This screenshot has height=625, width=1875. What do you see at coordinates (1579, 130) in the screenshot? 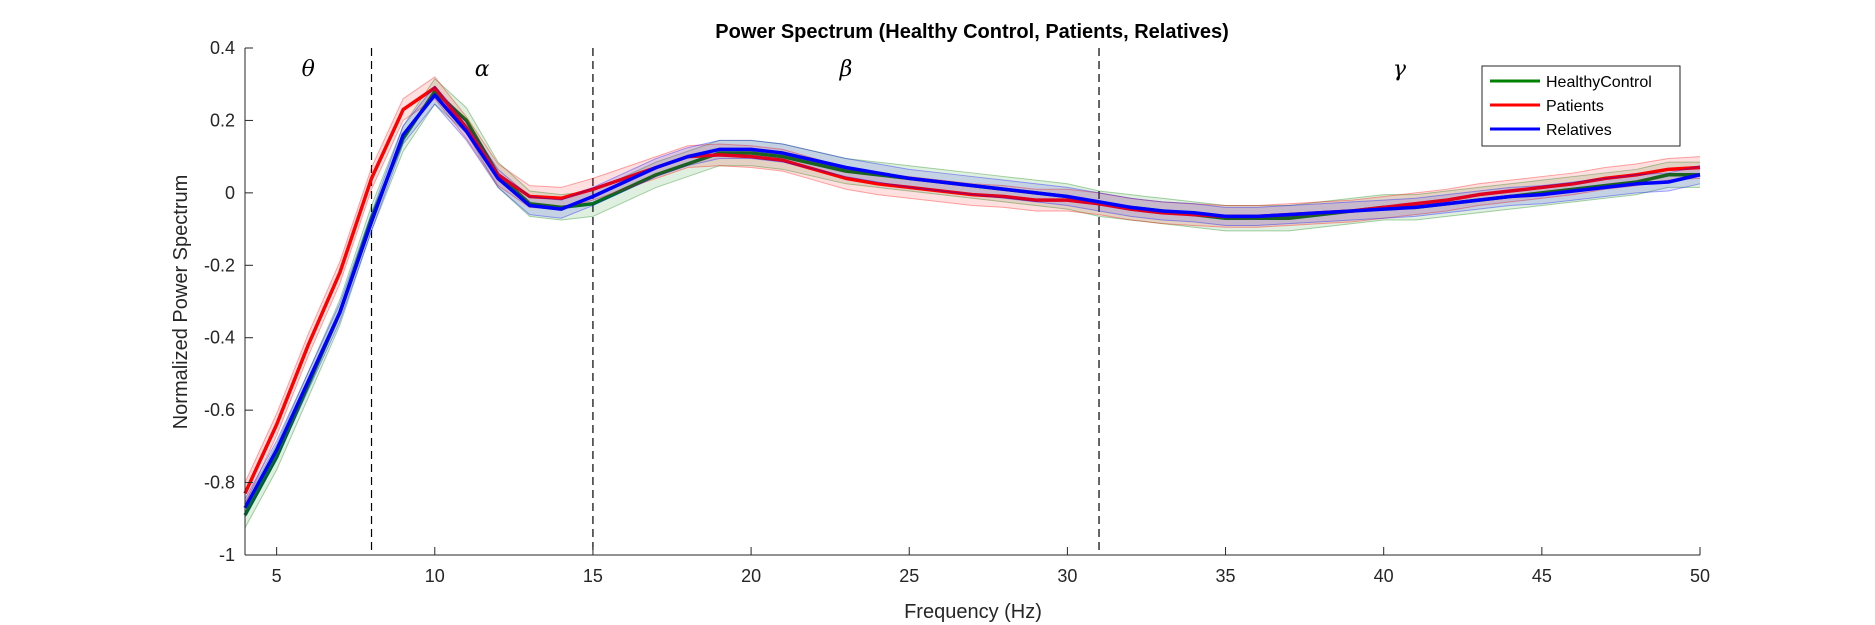
I see `legend-entry: Relatives` at bounding box center [1579, 130].